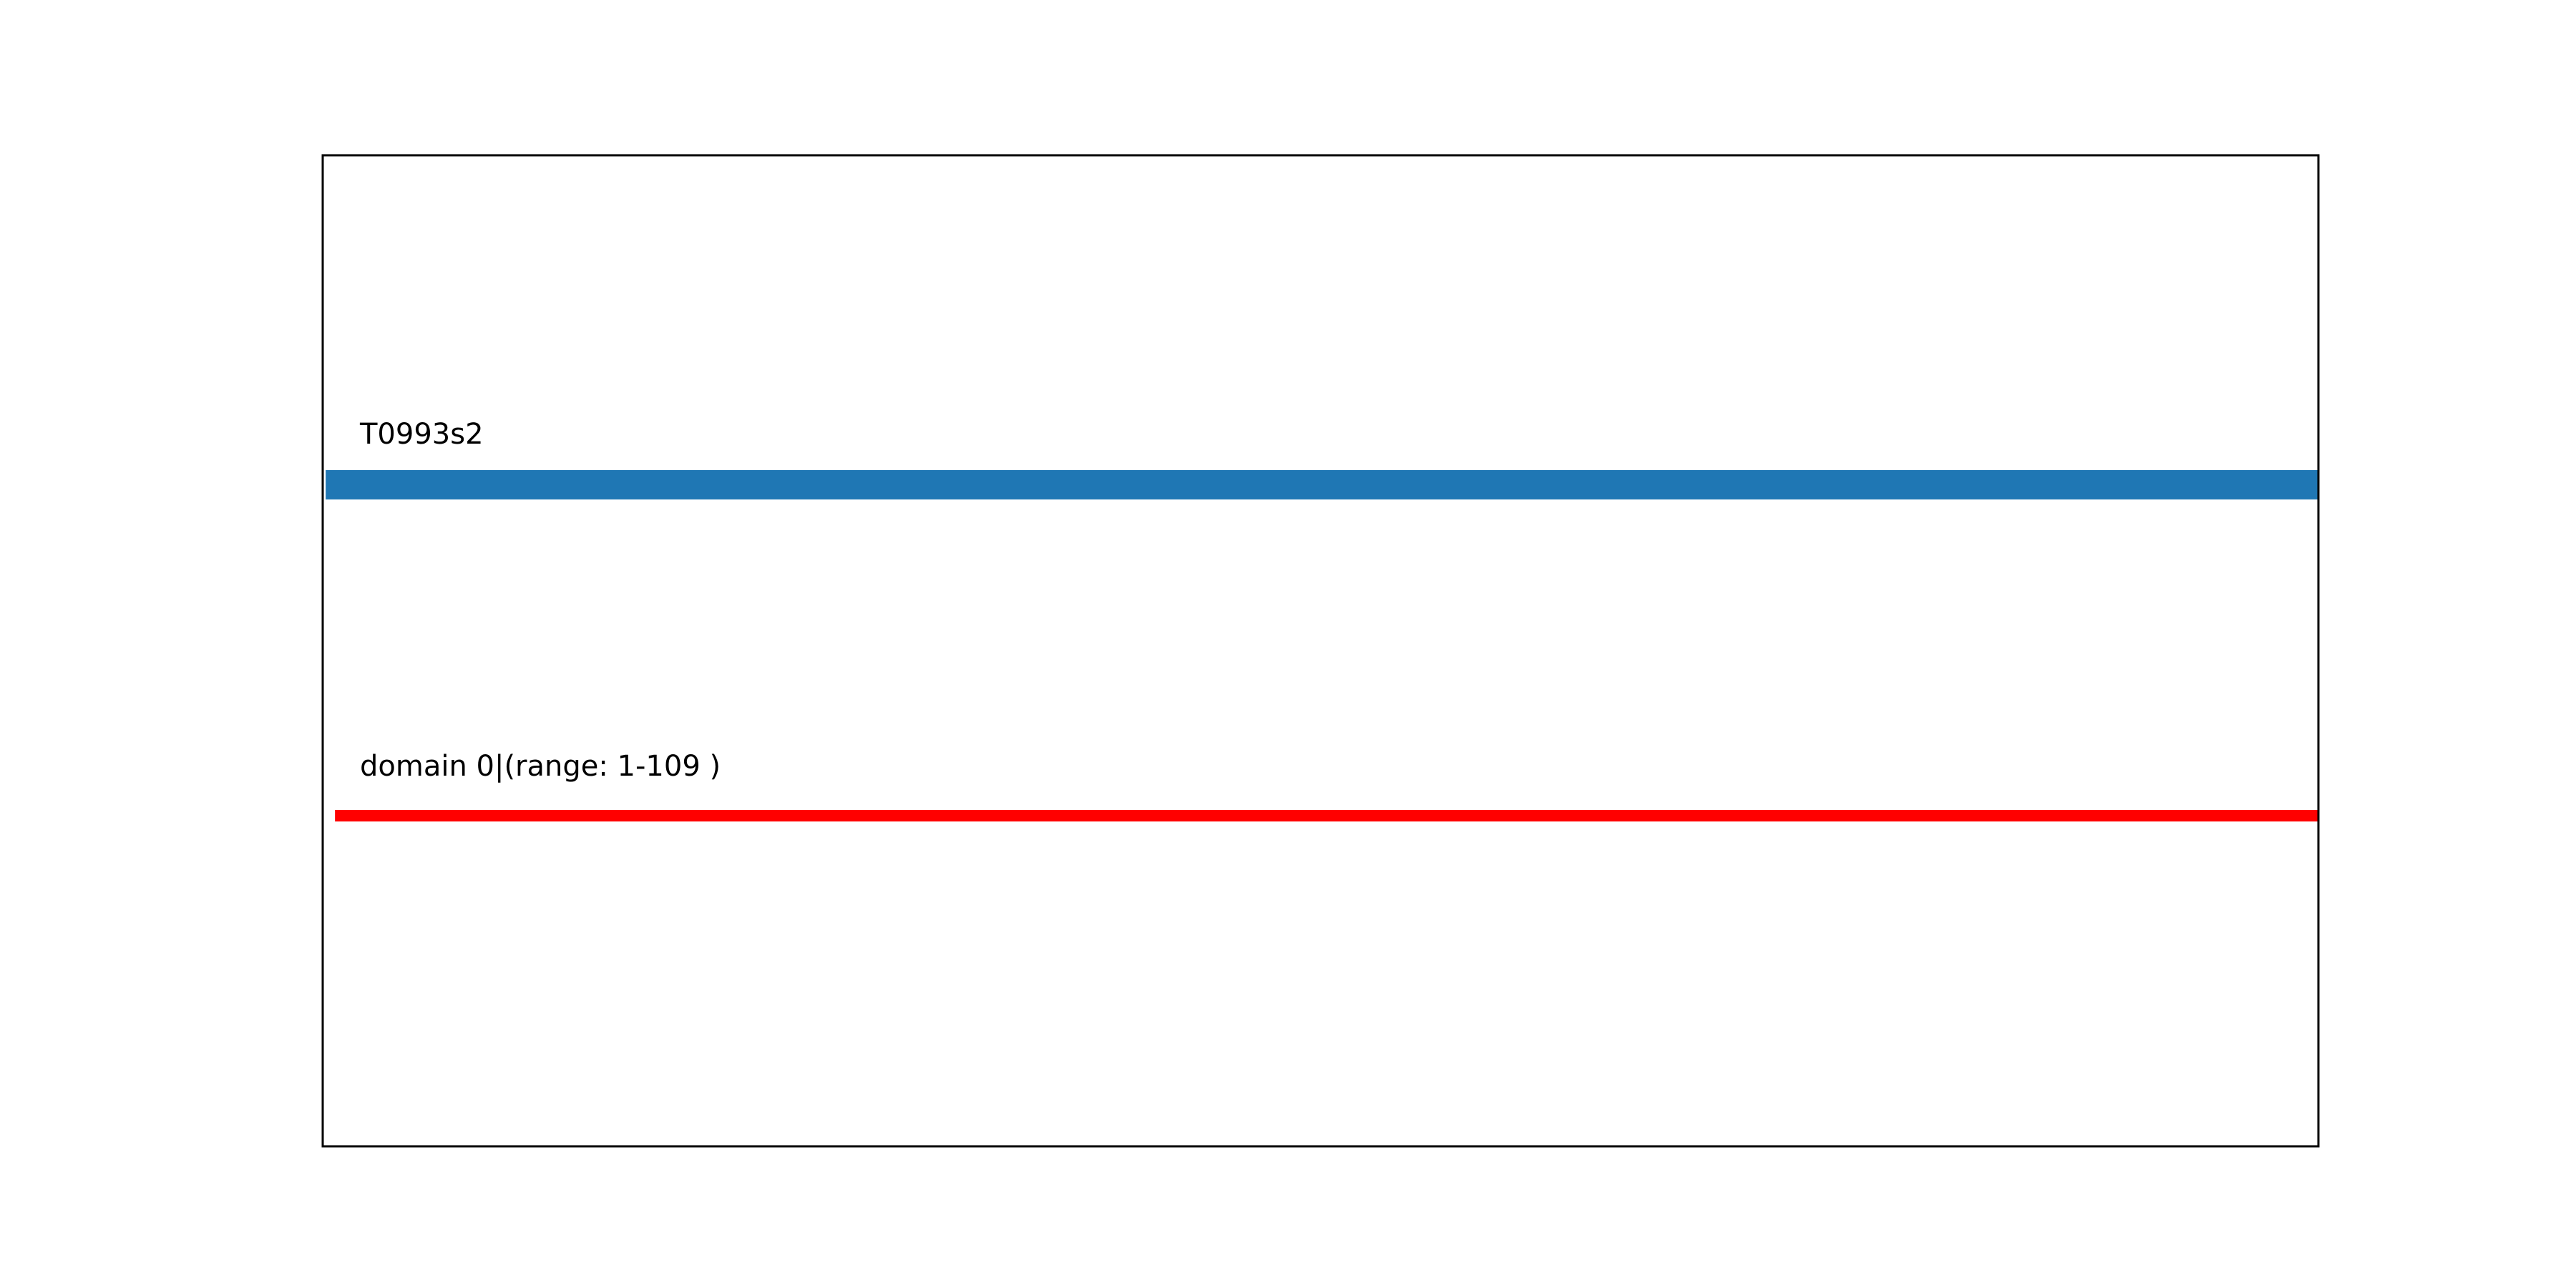 The height and width of the screenshot is (1288, 2576). I want to click on sequence-label: T0993s2, so click(421, 434).